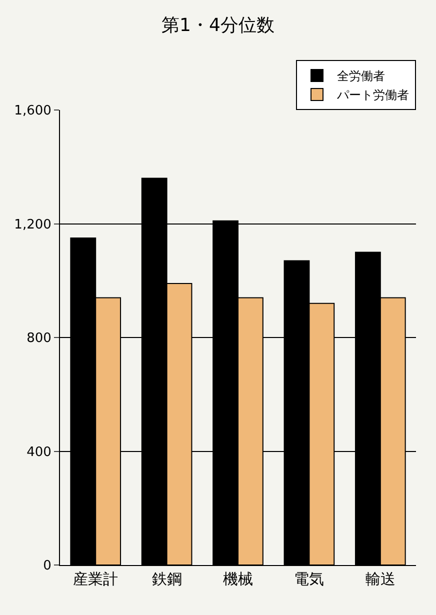  I want to click on chart-title: 第1・4分位数, so click(218, 25).